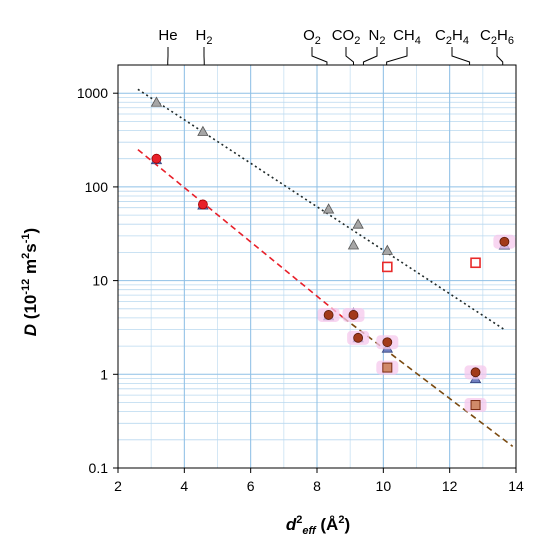 The image size is (542, 550). I want to click on gas-label: C2H6, so click(497, 37).